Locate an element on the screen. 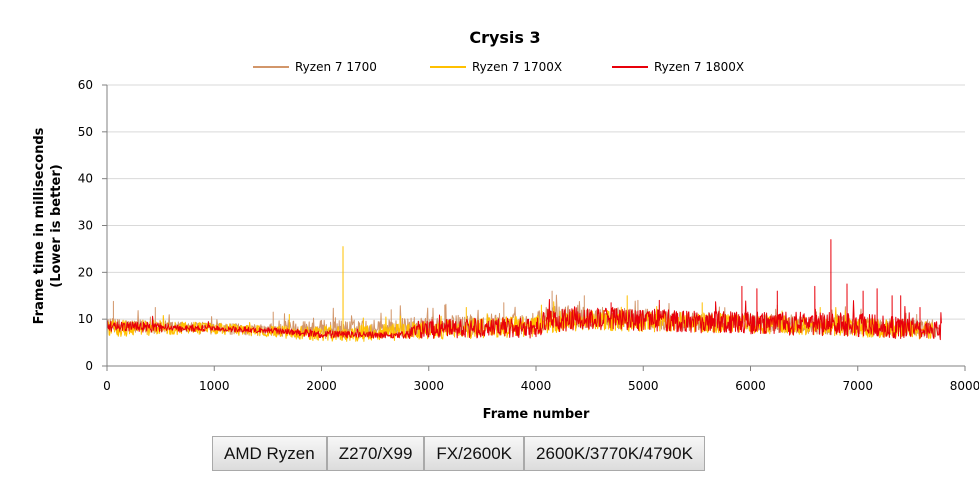  z270-x99-button: Z270/X99 is located at coordinates (375, 453).